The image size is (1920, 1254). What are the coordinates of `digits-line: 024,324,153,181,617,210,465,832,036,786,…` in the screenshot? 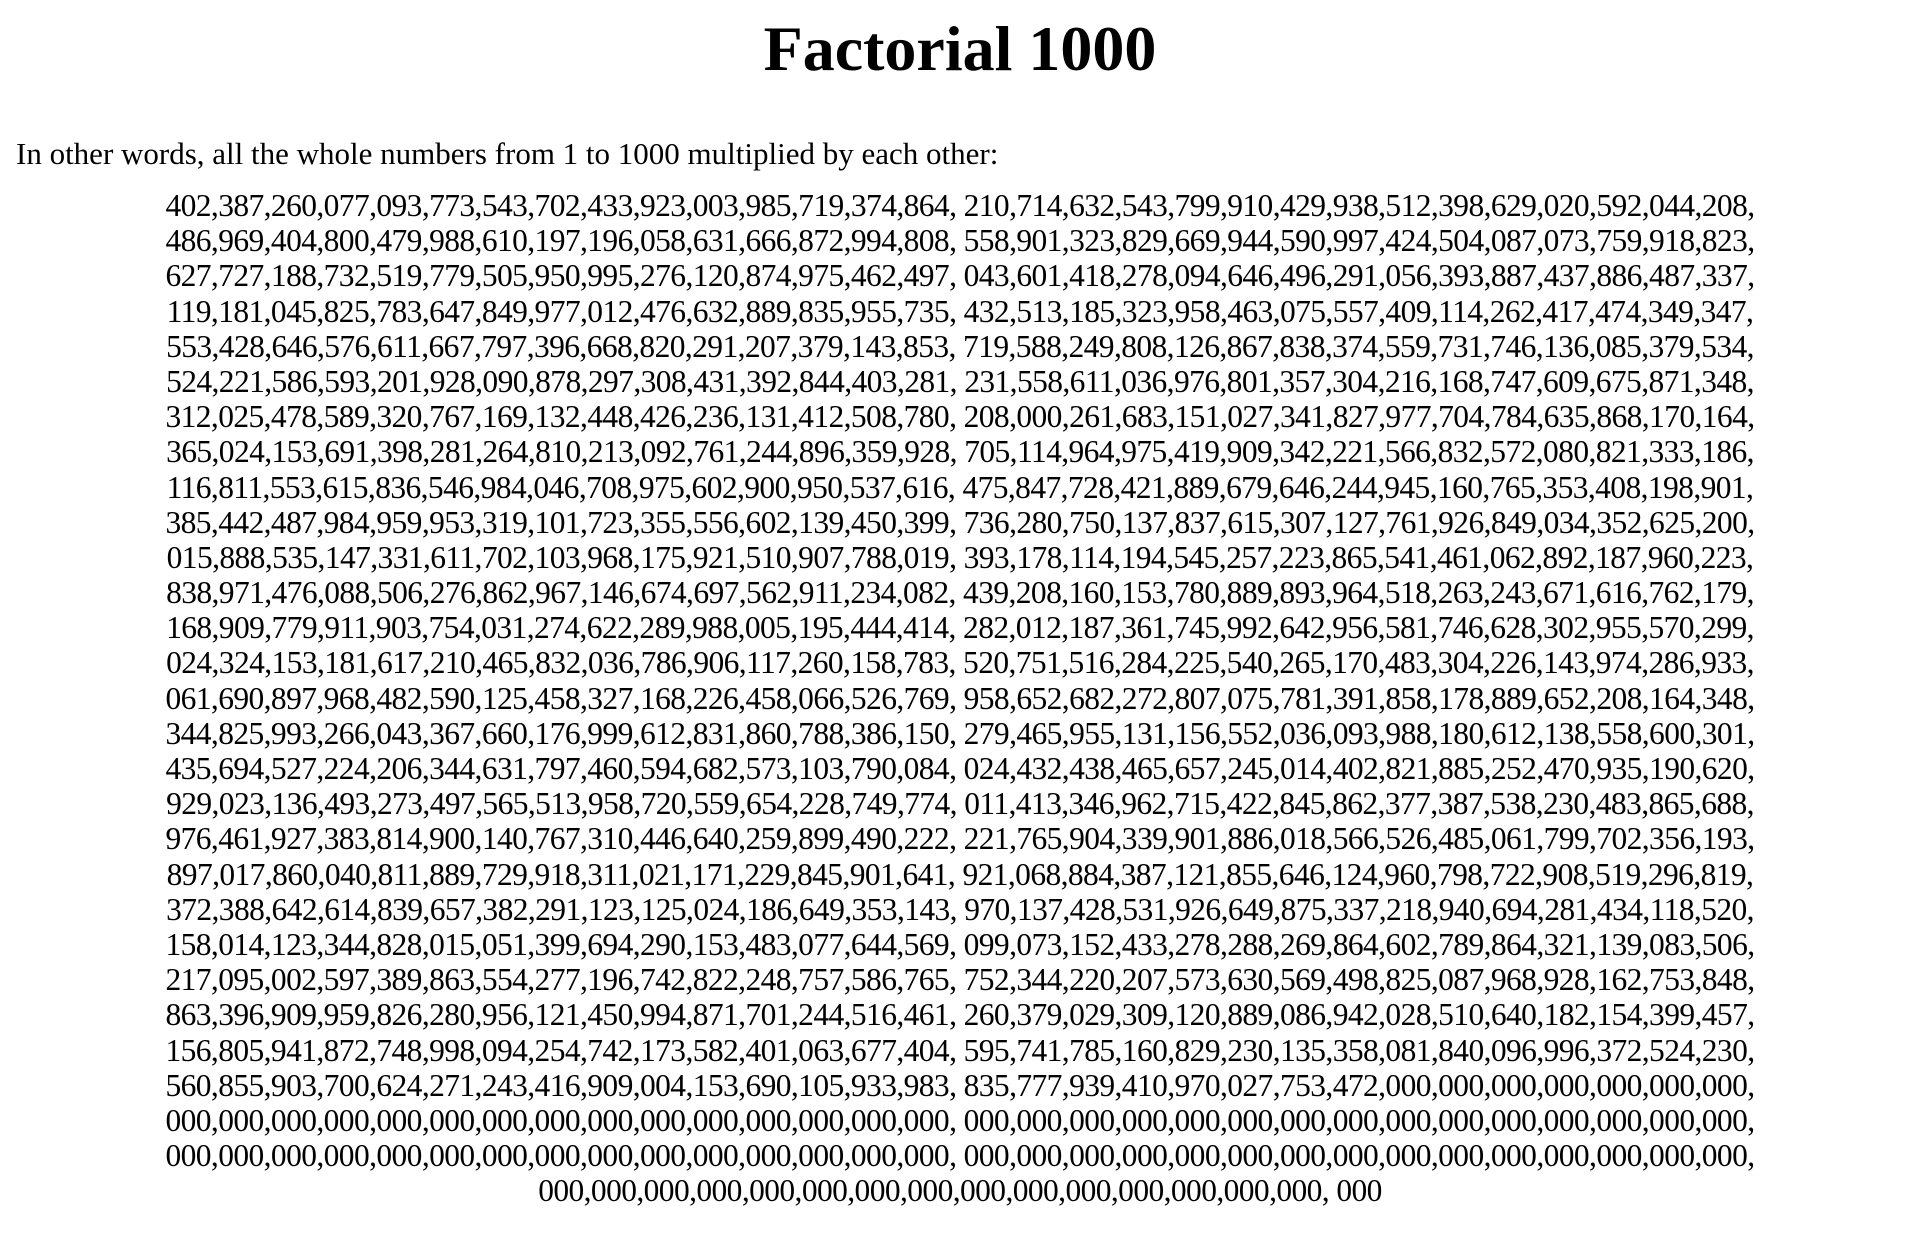 It's located at (960, 663).